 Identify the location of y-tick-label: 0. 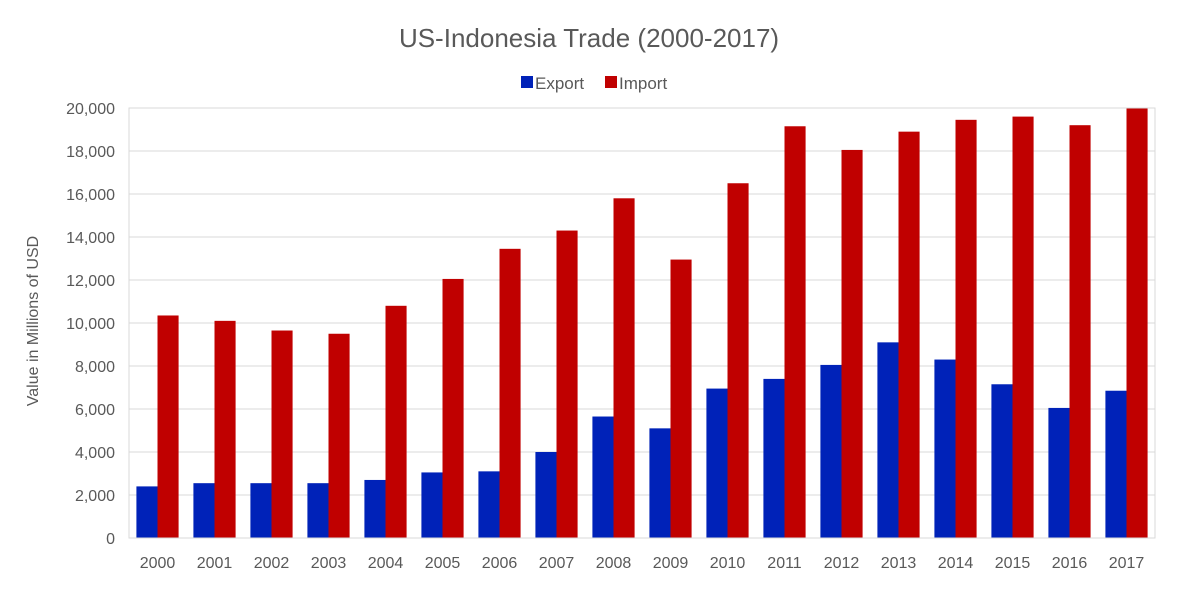
(110, 539).